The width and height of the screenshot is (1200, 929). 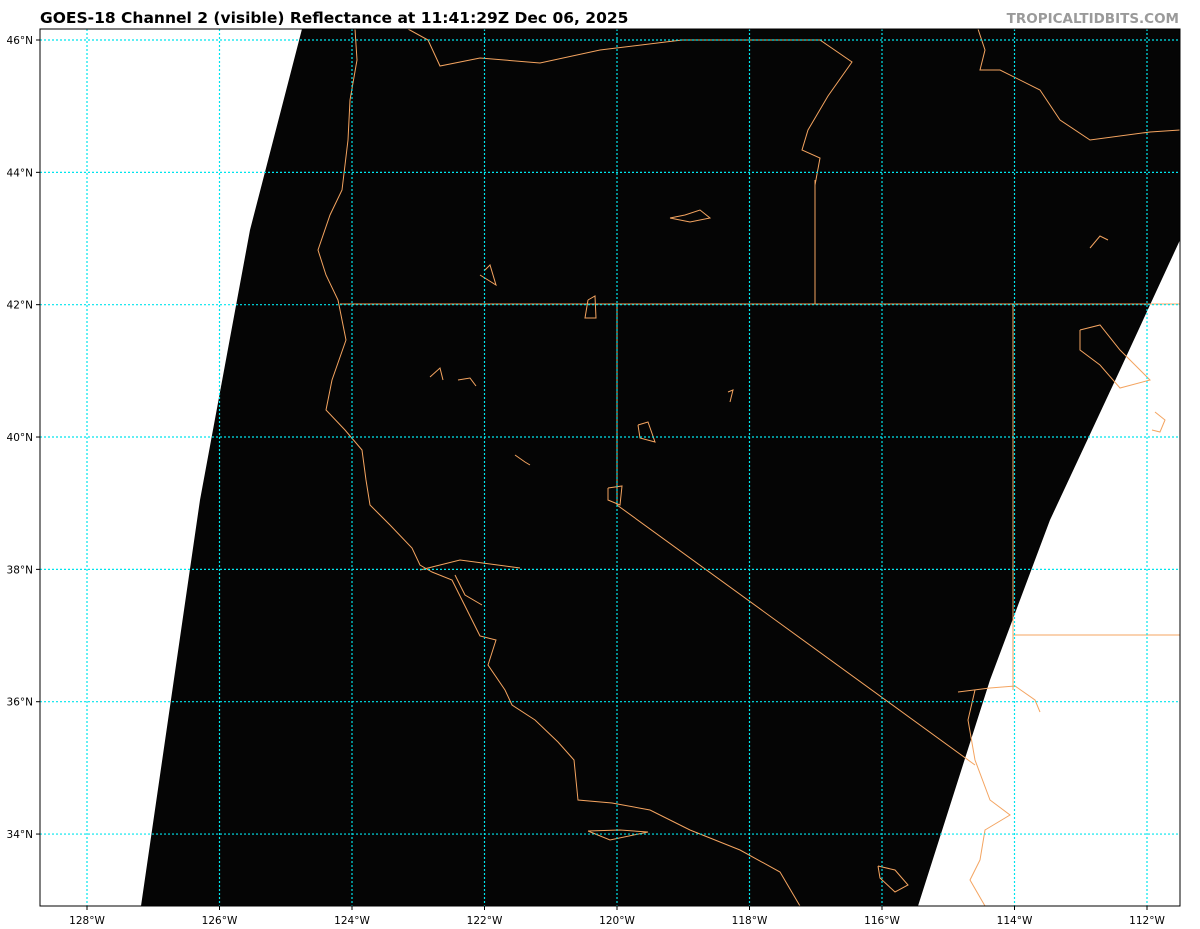 I want to click on lon-tick-label: 128°W, so click(x=87, y=921).